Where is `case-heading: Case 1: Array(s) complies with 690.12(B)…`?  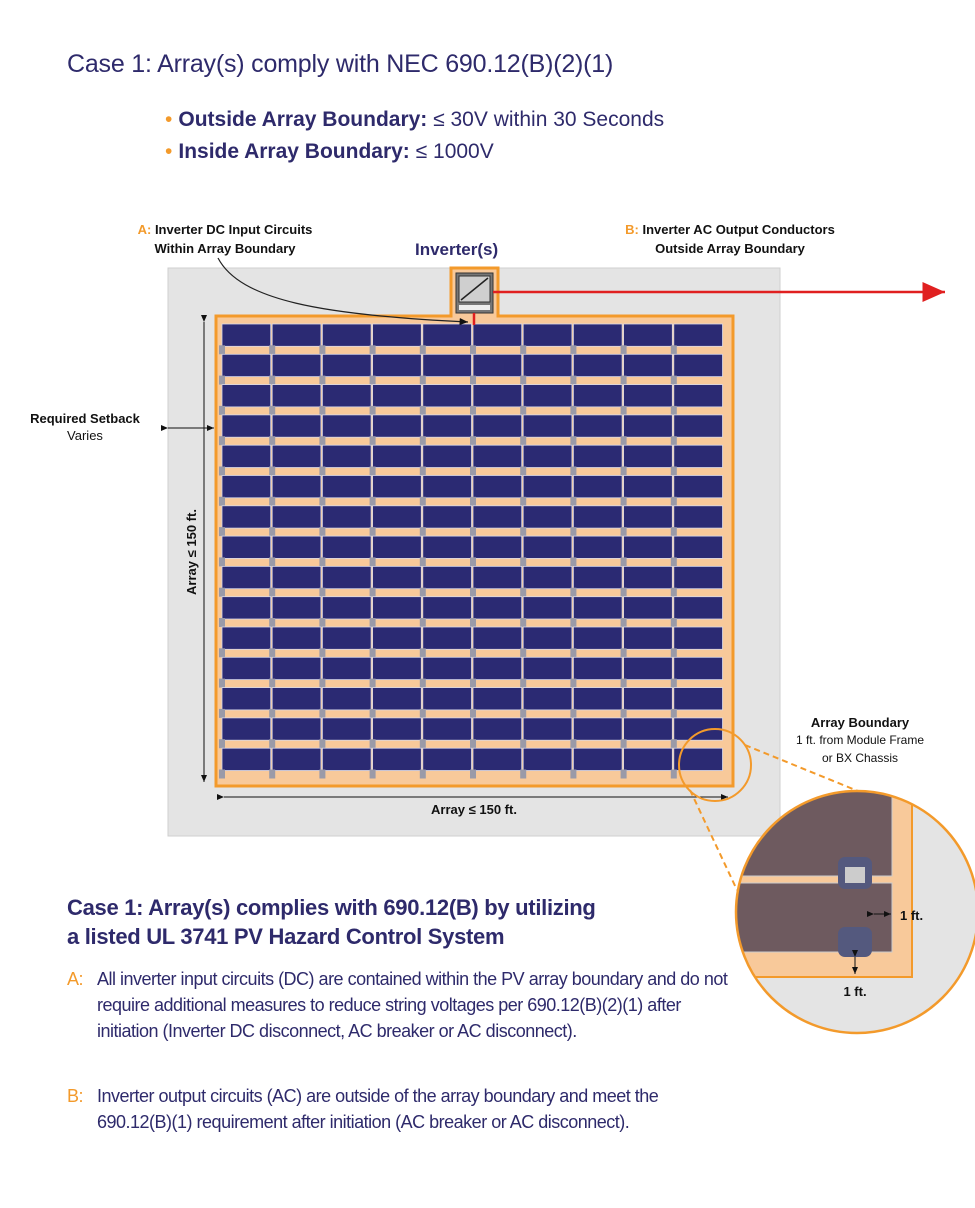
case-heading: Case 1: Array(s) complies with 690.12(B)… is located at coordinates (331, 922).